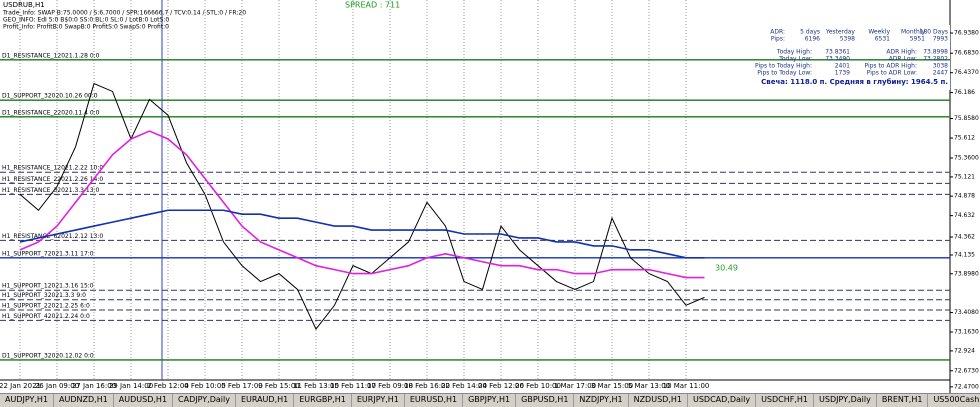  I want to click on info-cell: 180 Days, so click(934, 32).